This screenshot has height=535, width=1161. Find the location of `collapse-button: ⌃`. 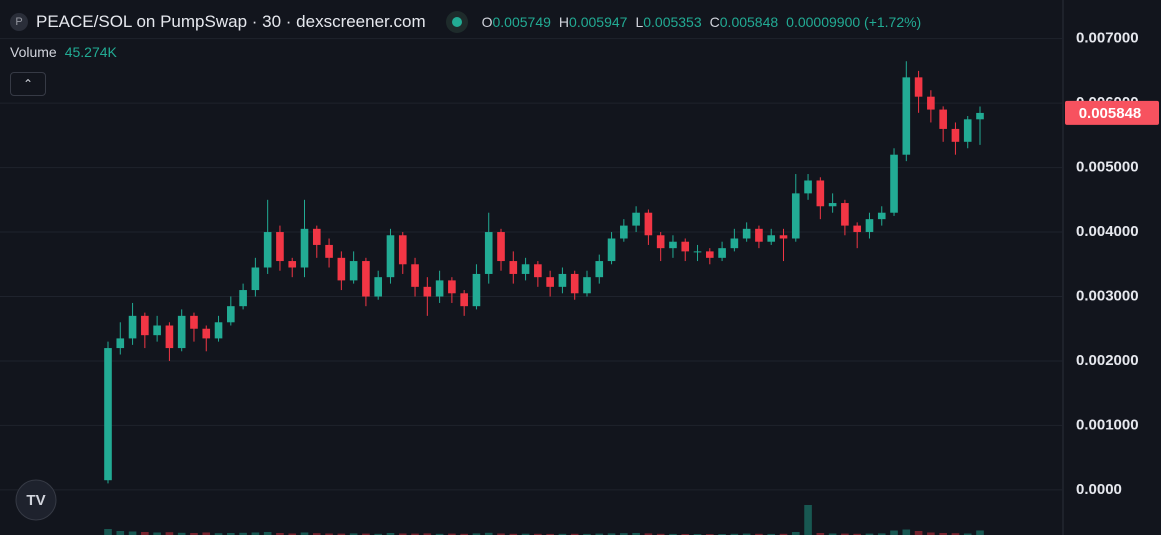

collapse-button: ⌃ is located at coordinates (28, 84).